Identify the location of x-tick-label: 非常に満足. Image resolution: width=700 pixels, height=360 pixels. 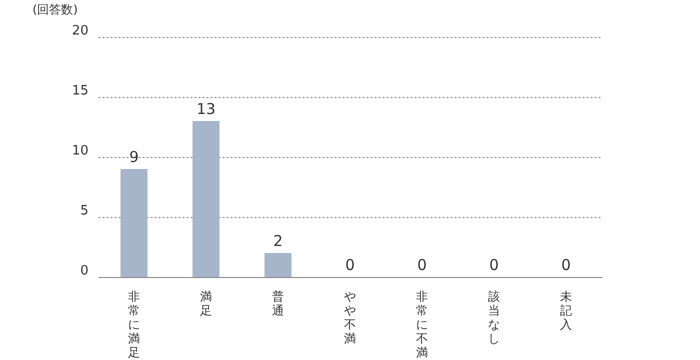
(134, 325).